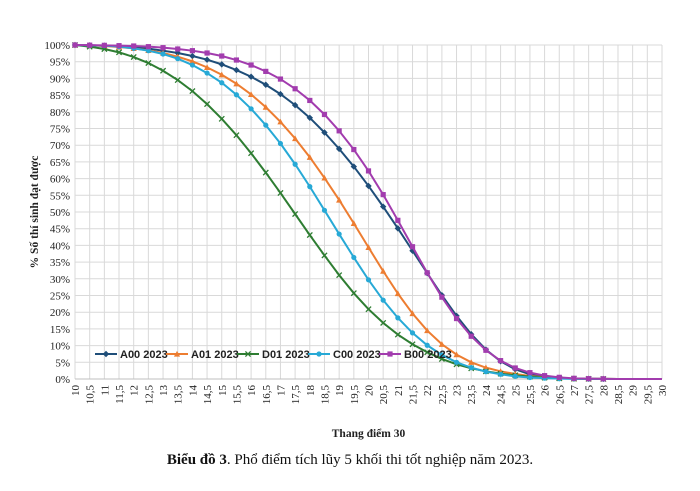 The image size is (700, 491). What do you see at coordinates (208, 395) in the screenshot?
I see `x-tick-label: 14,5` at bounding box center [208, 395].